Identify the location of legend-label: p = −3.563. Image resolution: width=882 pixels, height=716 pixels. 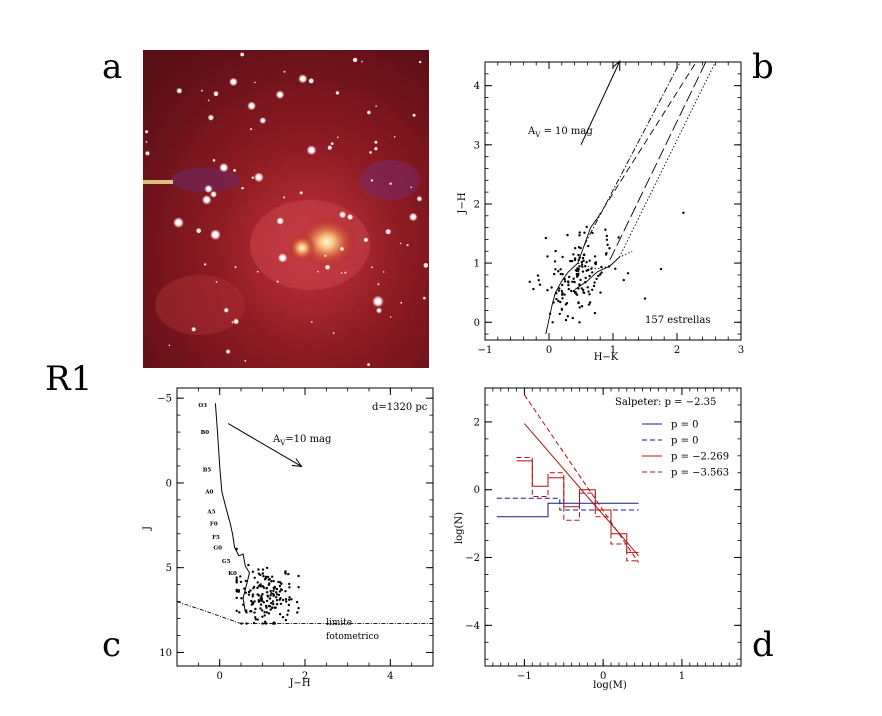
(700, 473).